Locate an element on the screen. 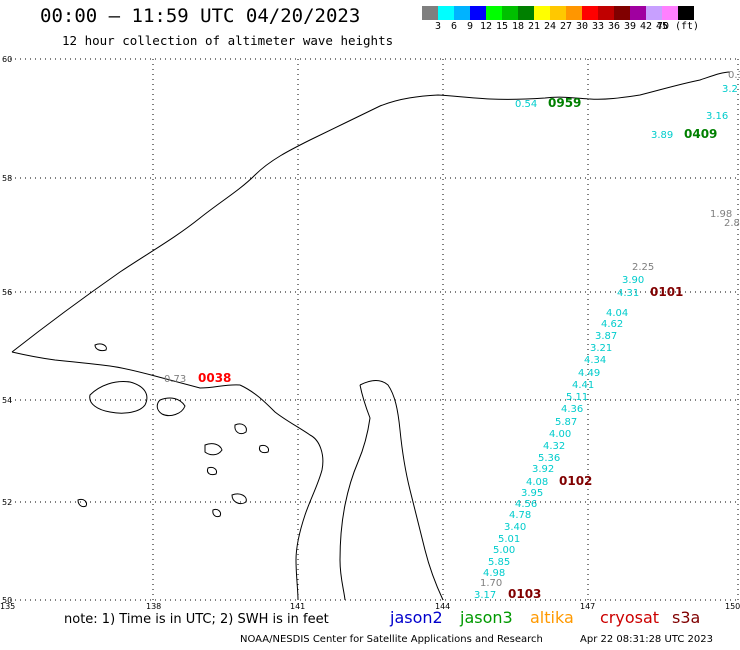 The width and height of the screenshot is (740, 650). swh-value: 3.87 is located at coordinates (606, 336).